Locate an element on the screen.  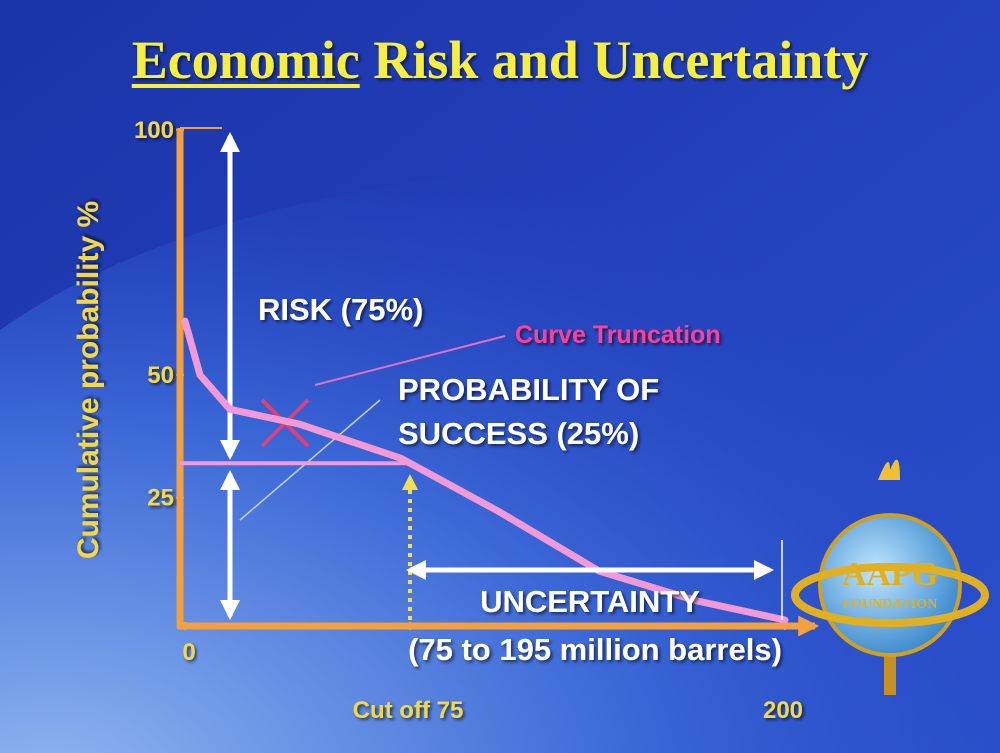
y-axis-label: Cumulative probability % is located at coordinates (88, 380).